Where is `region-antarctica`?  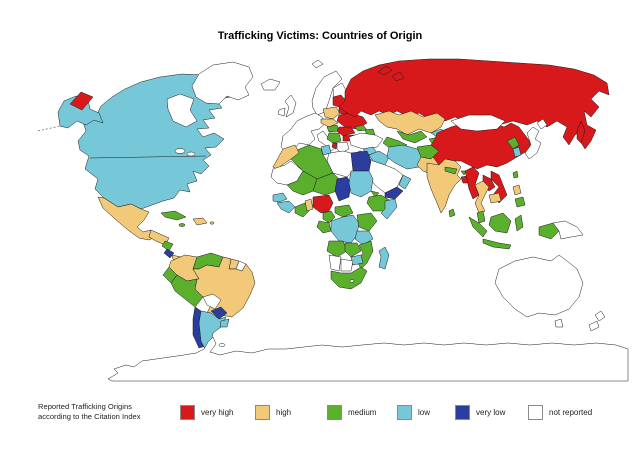
region-antarctica is located at coordinates (368, 359).